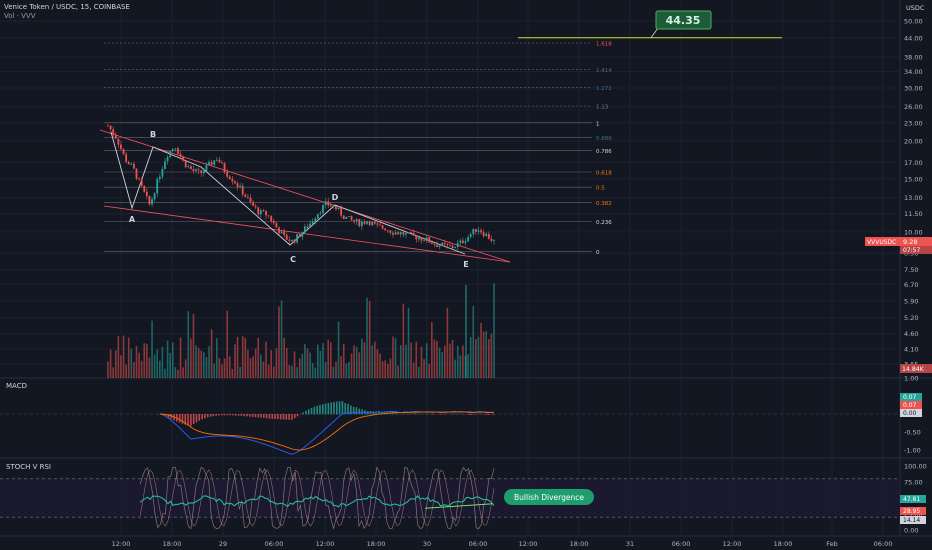 The height and width of the screenshot is (550, 932). I want to click on target-box-label: 44.35, so click(683, 20).